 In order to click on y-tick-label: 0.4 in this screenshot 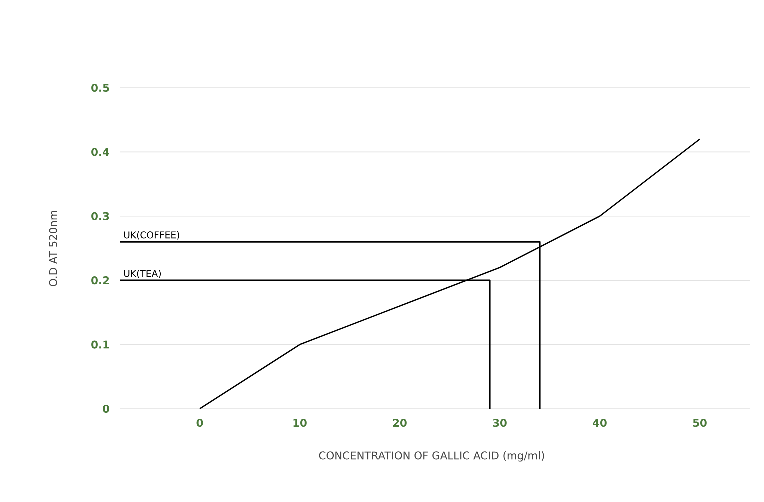, I will do `click(101, 152)`.